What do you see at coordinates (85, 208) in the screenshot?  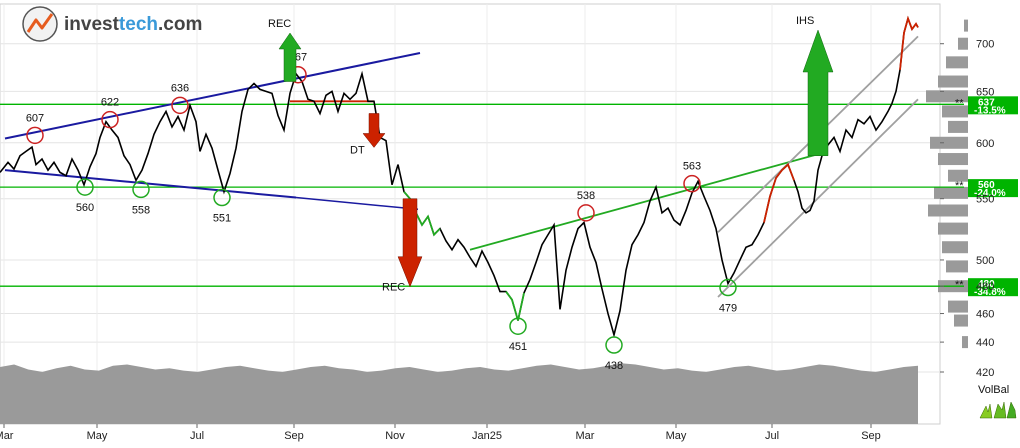 I see `support-circle-label: 560` at bounding box center [85, 208].